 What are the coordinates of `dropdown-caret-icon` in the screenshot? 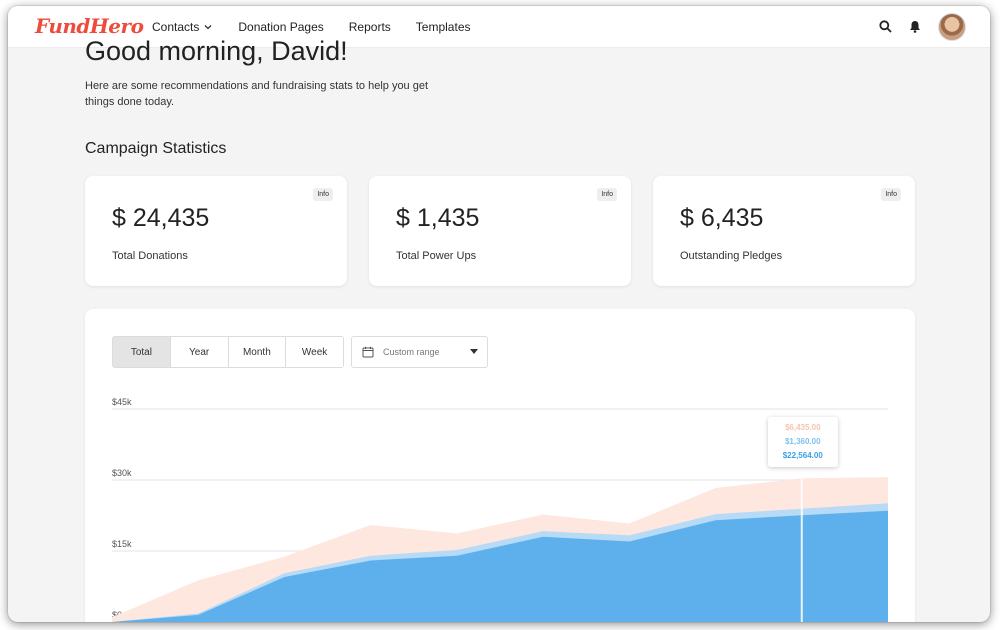 It's located at (474, 351).